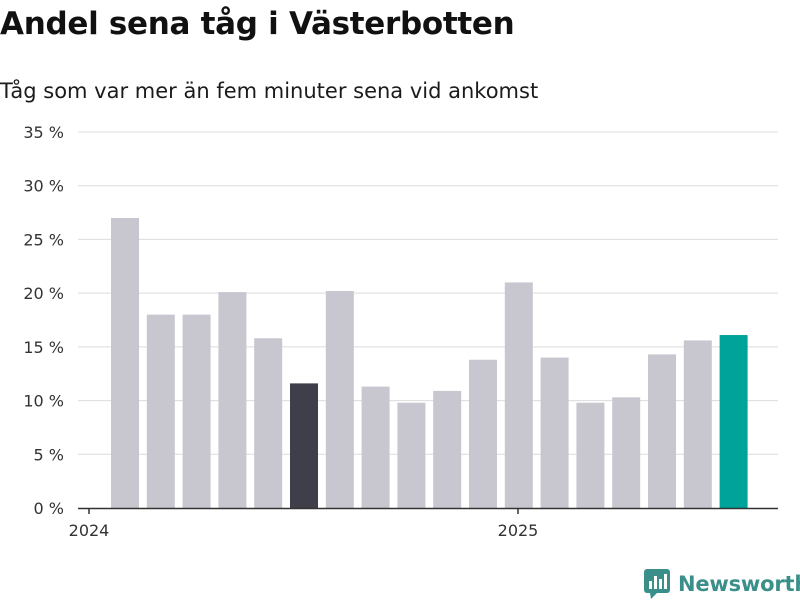  Describe the element at coordinates (43, 186) in the screenshot. I see `y-tick-label: 30 %` at that location.